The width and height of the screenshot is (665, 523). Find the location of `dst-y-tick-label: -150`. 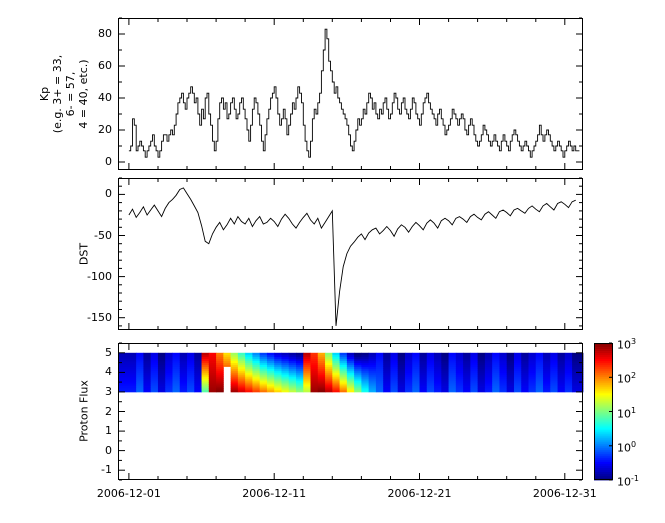

dst-y-tick-label: -150 is located at coordinates (99, 317).